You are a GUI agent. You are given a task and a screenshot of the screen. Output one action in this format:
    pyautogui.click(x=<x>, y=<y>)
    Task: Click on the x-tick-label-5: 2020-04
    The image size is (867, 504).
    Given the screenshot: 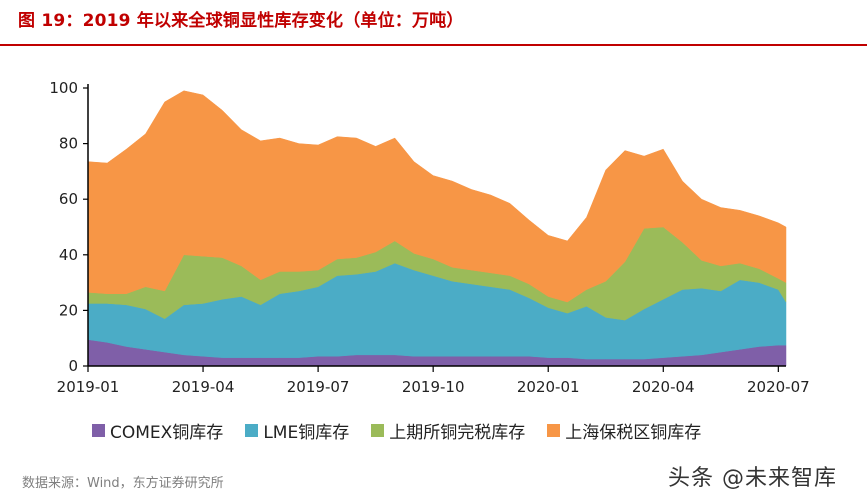 What is the action you would take?
    pyautogui.click(x=663, y=387)
    